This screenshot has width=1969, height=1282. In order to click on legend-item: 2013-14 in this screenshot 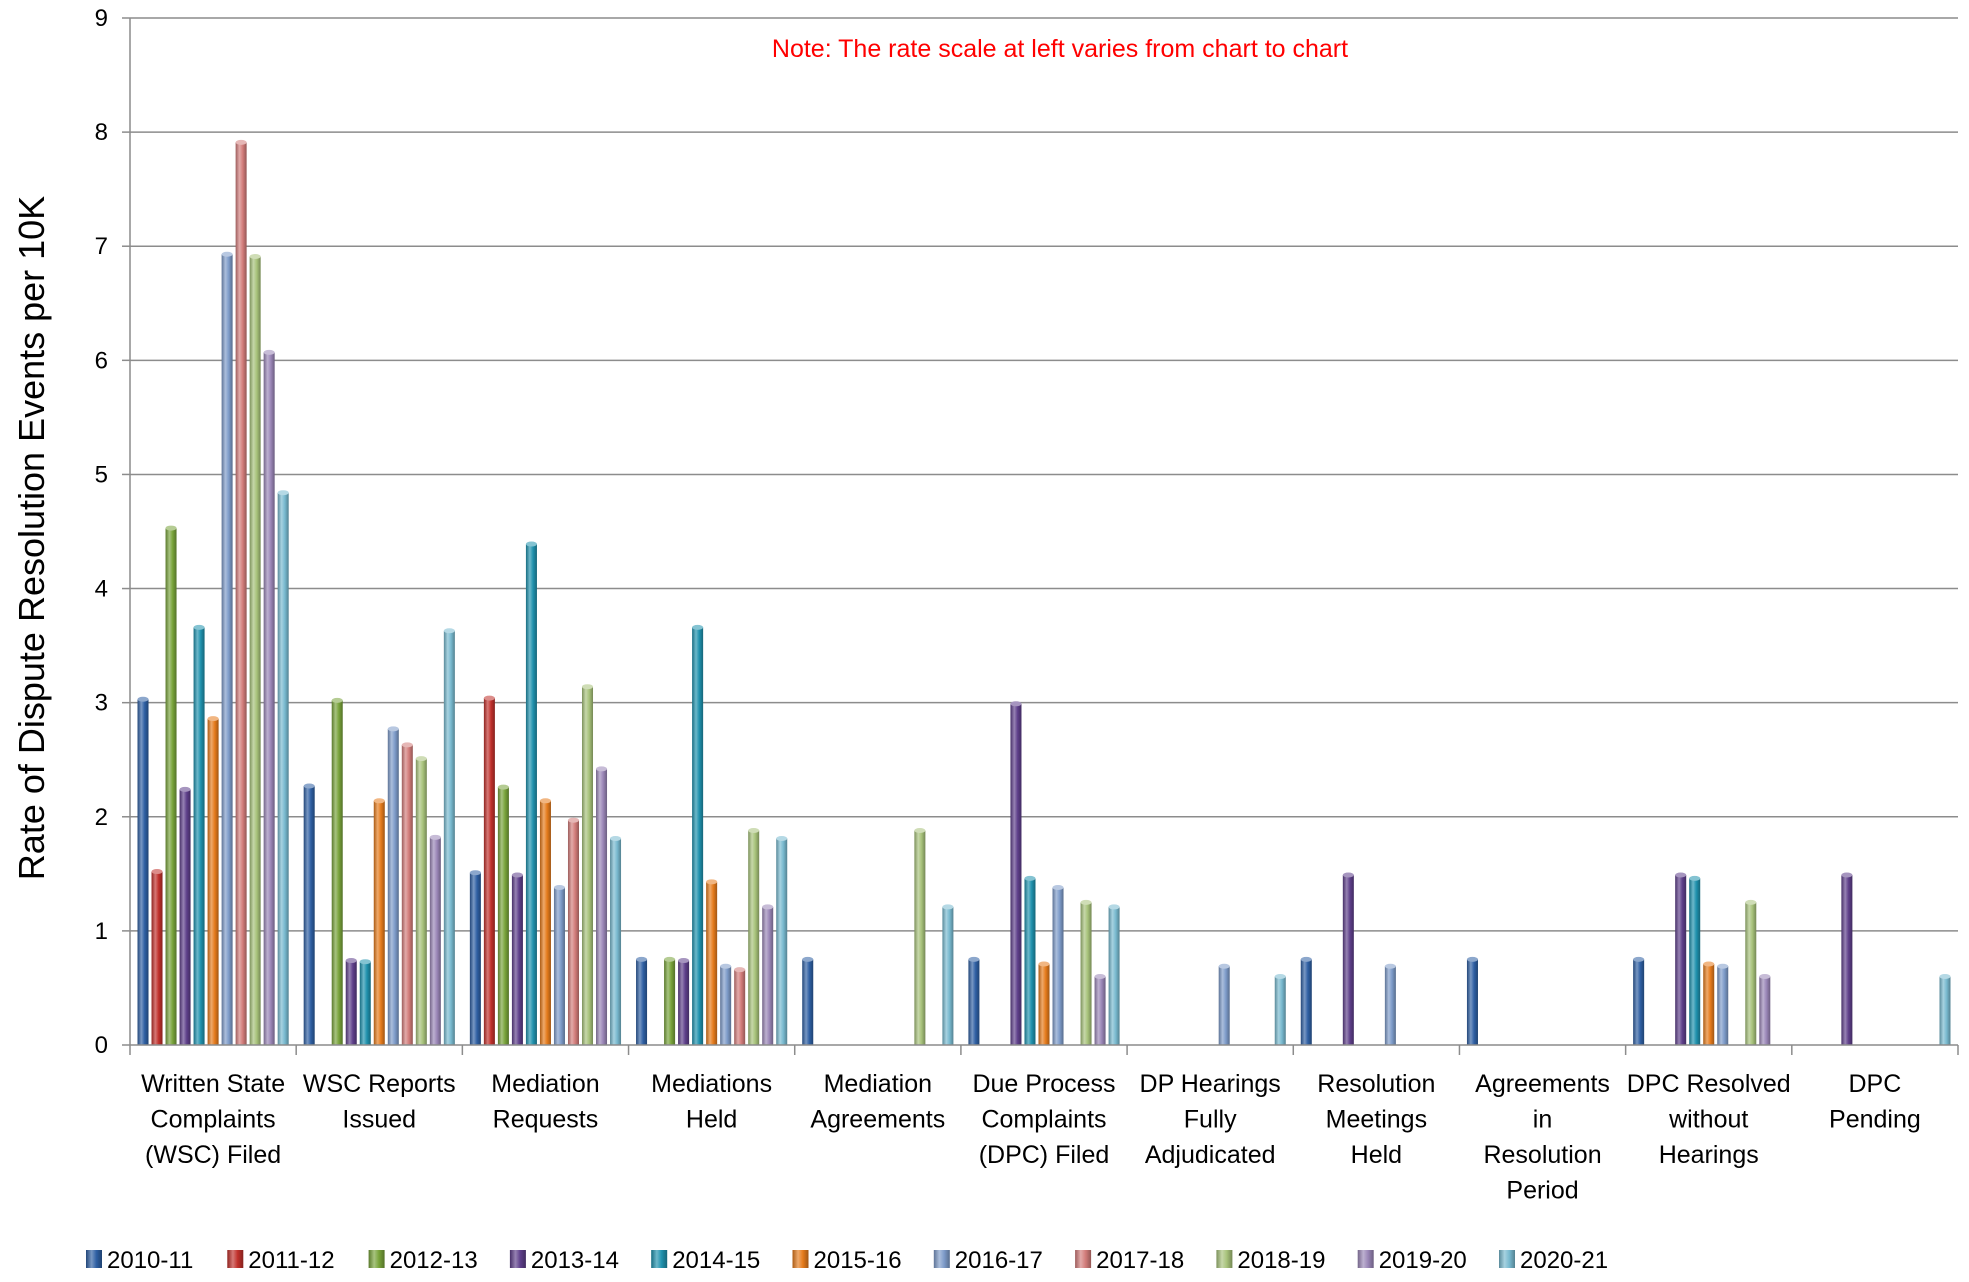, I will do `click(564, 1260)`.